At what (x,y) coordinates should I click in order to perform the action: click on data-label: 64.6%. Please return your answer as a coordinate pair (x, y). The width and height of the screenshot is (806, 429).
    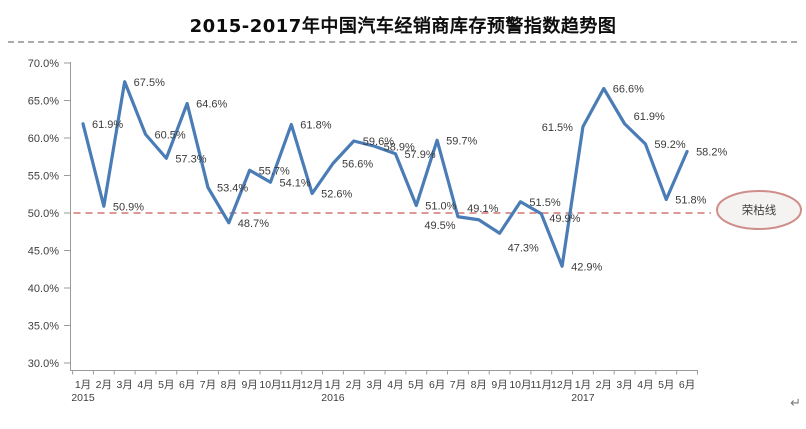
    Looking at the image, I should click on (211, 105).